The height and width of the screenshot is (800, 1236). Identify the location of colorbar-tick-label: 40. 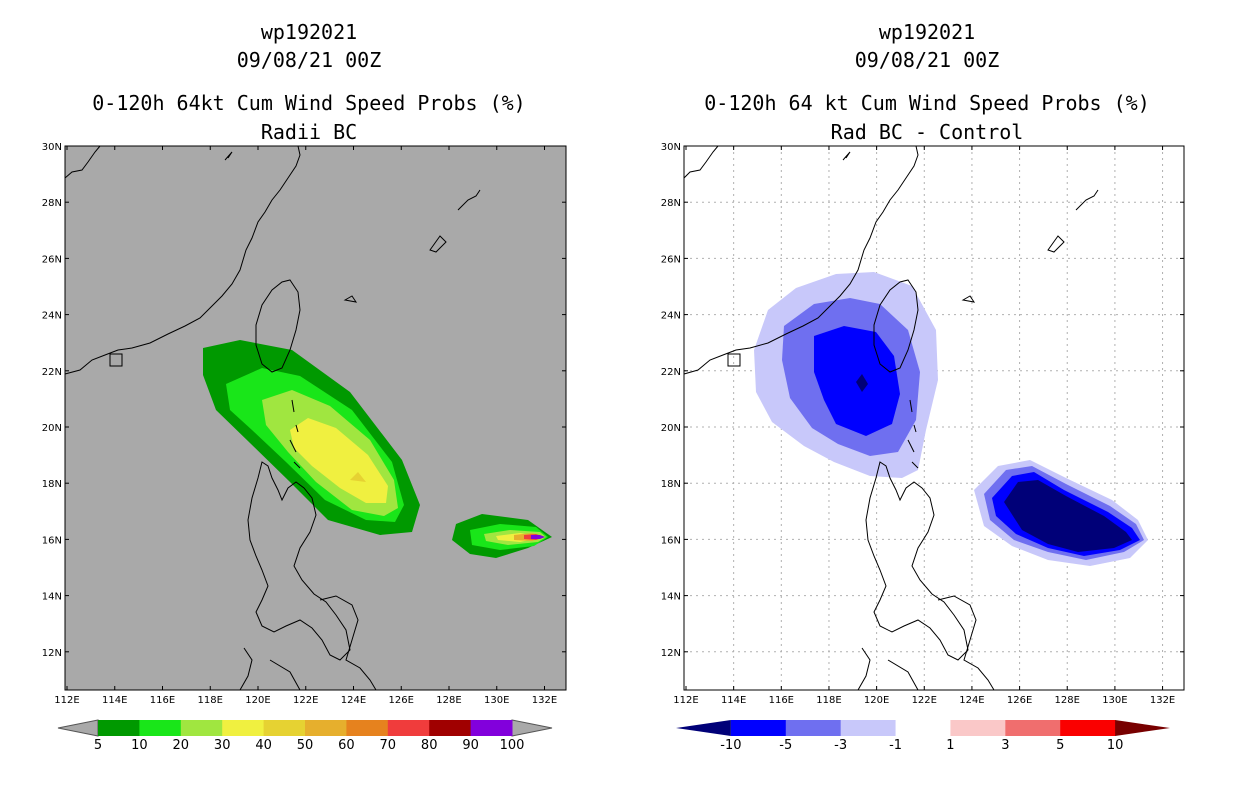
(263, 745).